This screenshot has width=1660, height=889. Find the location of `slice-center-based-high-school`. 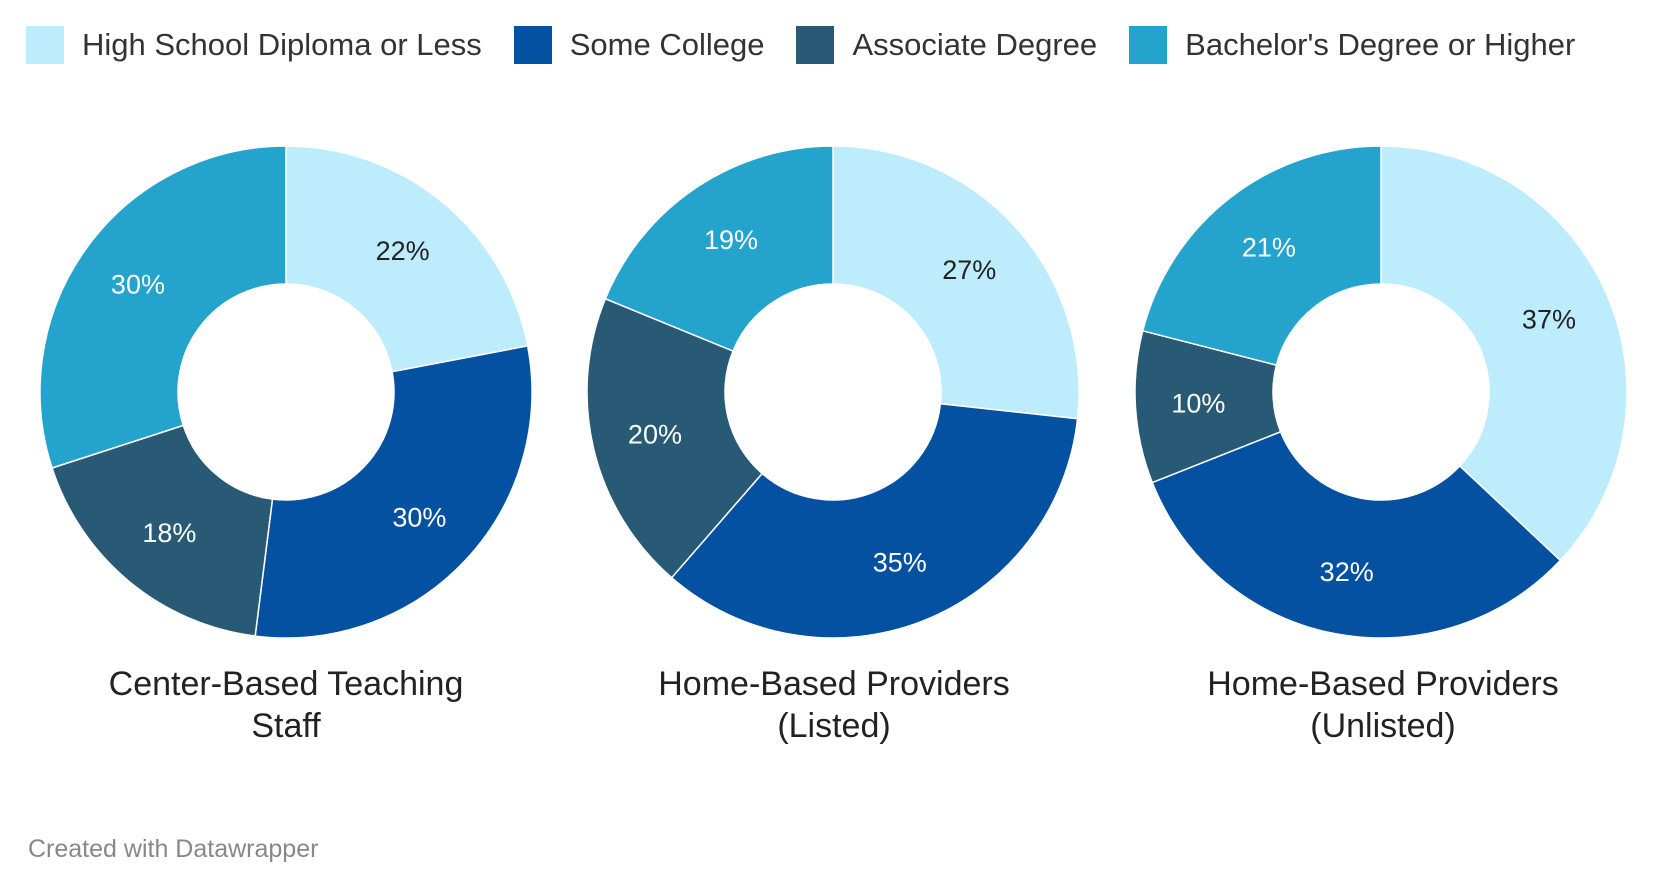

slice-center-based-high-school is located at coordinates (407, 259).